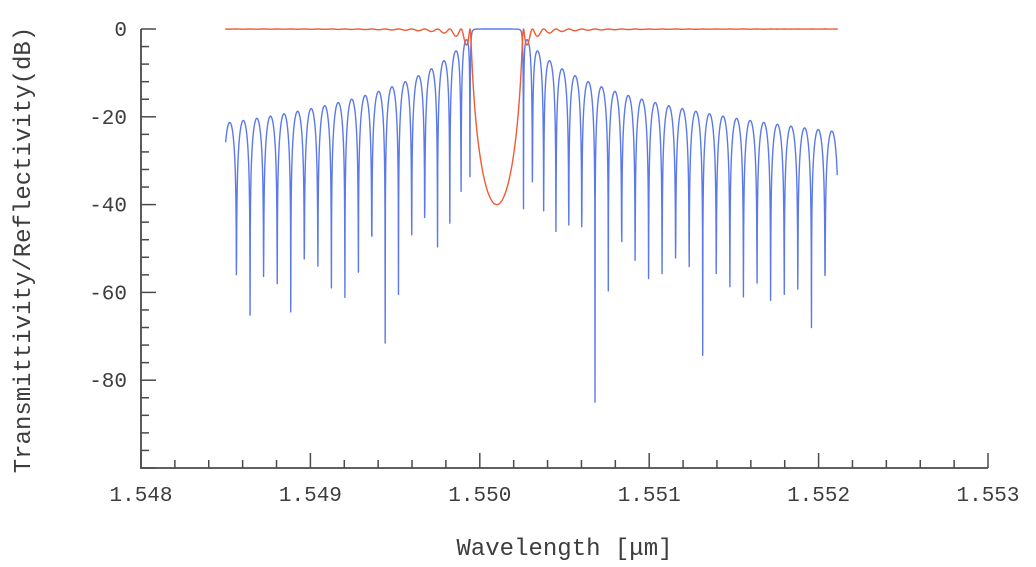 Image resolution: width=1036 pixels, height=567 pixels. Describe the element at coordinates (310, 496) in the screenshot. I see `x-tick-label: 1.549` at that location.